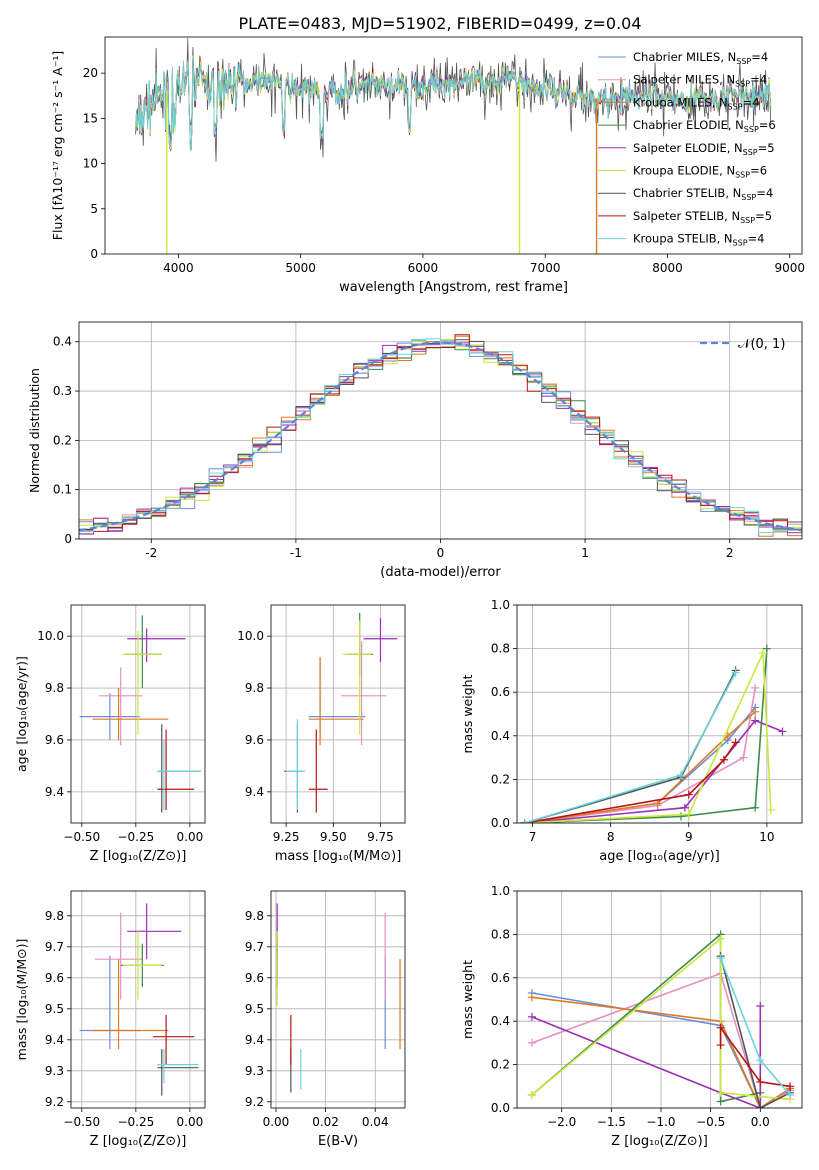 Image resolution: width=819 pixels, height=1170 pixels. Describe the element at coordinates (295, 765) in the screenshot. I see `errorbar-kroupa-stelib` at that location.